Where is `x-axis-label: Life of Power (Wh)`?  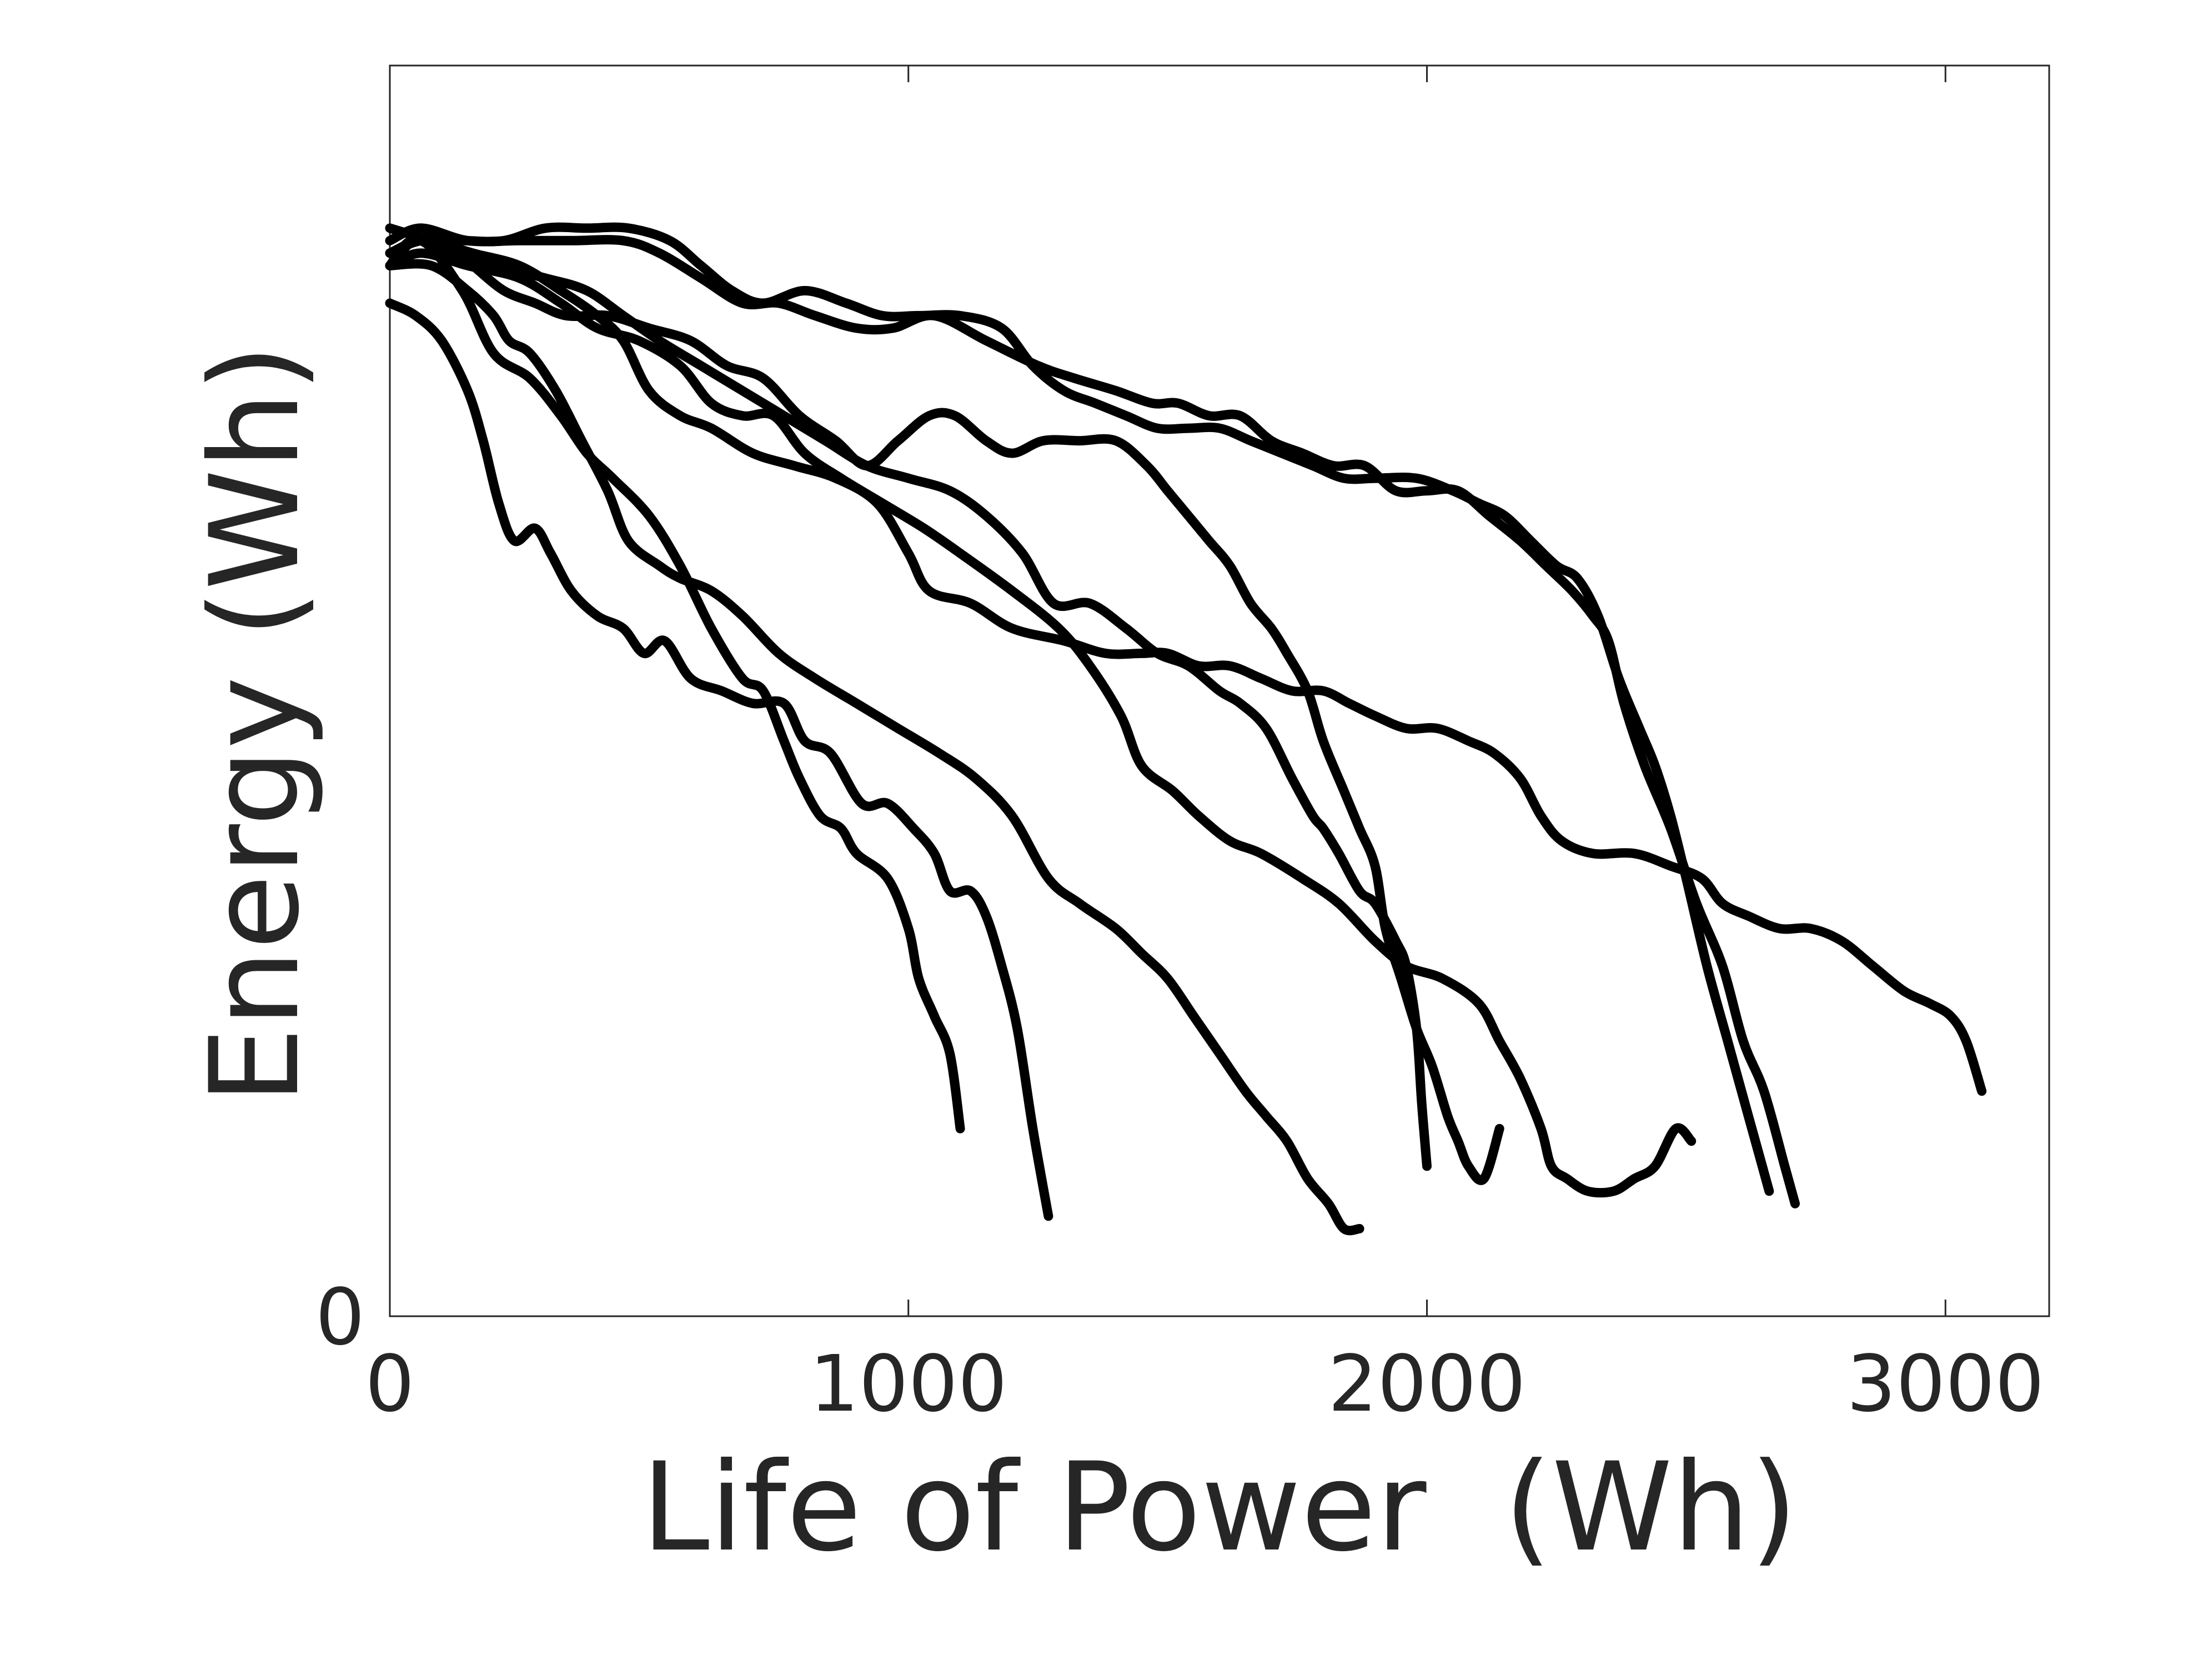 x-axis-label: Life of Power (Wh) is located at coordinates (1219, 1507).